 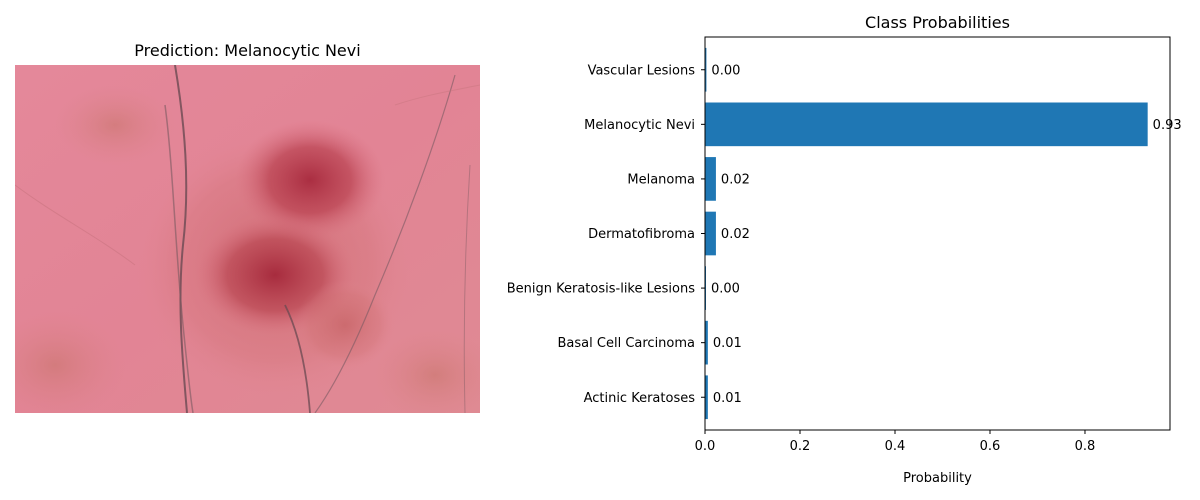 I want to click on chart-title: Class Probabilities, so click(x=937, y=22).